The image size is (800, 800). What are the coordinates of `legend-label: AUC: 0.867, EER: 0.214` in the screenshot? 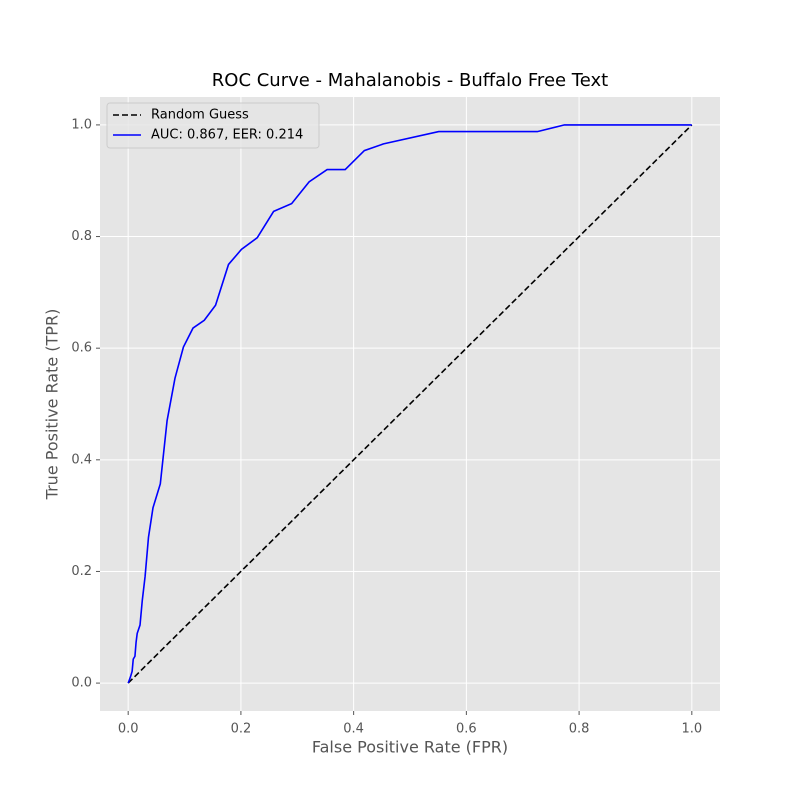 It's located at (227, 135).